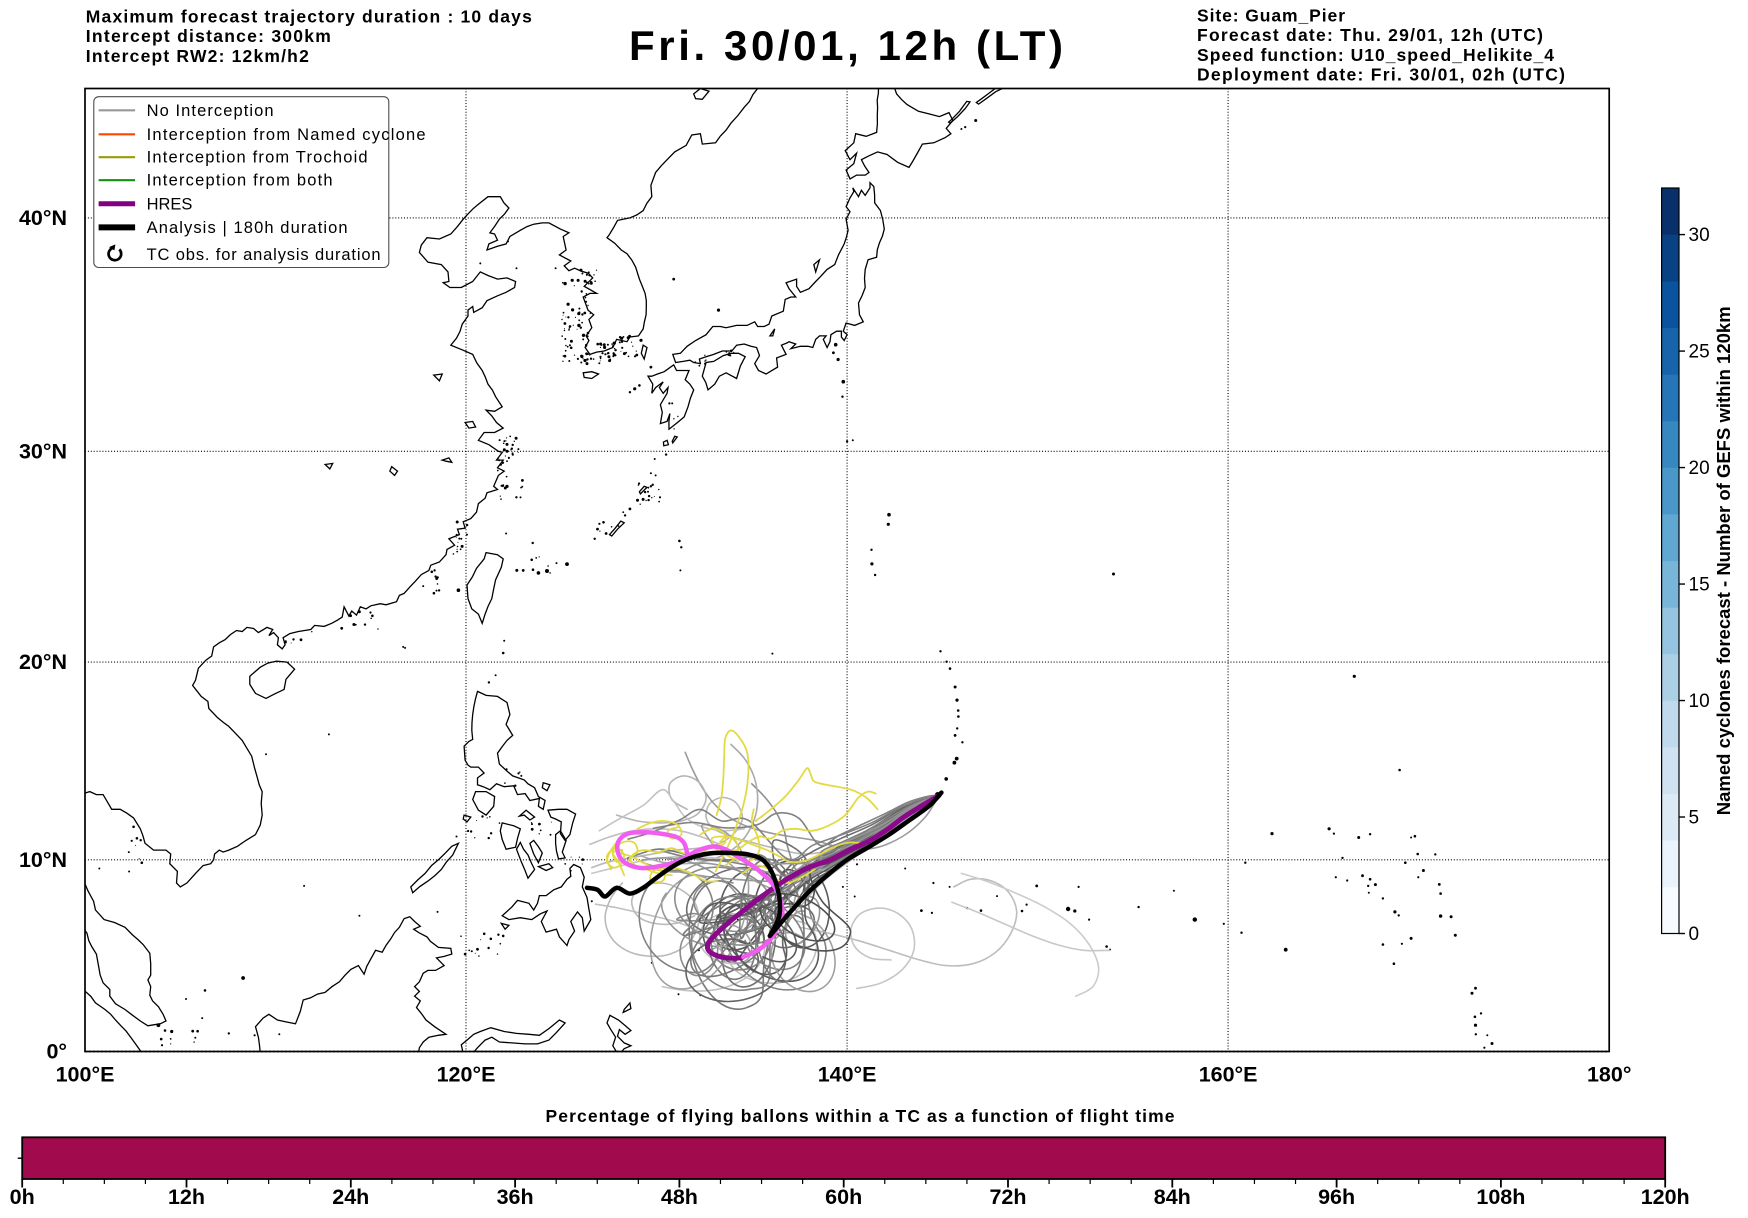 Image resolution: width=1748 pixels, height=1218 pixels. I want to click on svg-text: 20, so click(1699, 468).